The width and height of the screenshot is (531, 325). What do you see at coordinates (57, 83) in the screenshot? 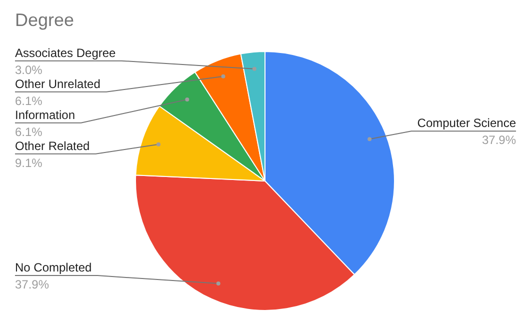
I see `slice-label: Other Unrelated` at bounding box center [57, 83].